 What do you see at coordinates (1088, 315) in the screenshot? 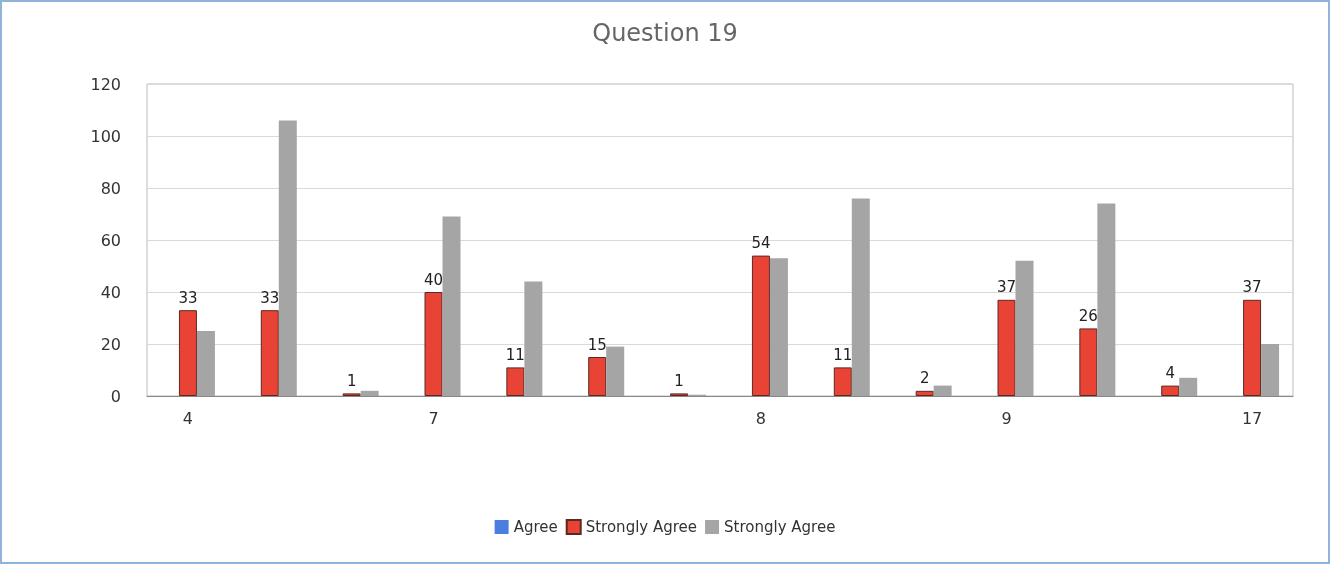
I see `data-label: 26` at bounding box center [1088, 315].